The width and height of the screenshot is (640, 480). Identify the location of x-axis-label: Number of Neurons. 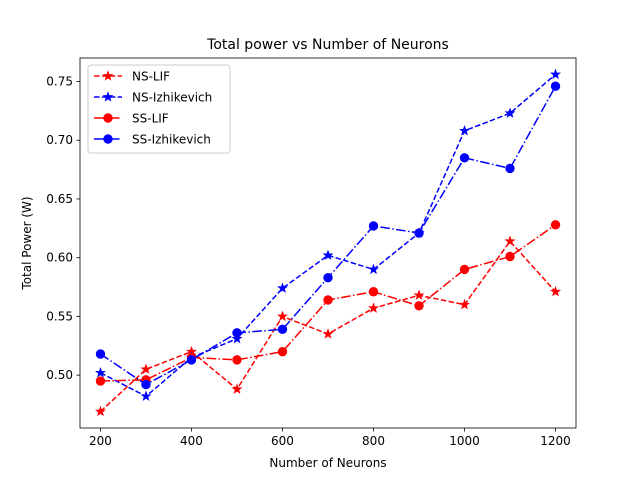
(327, 463).